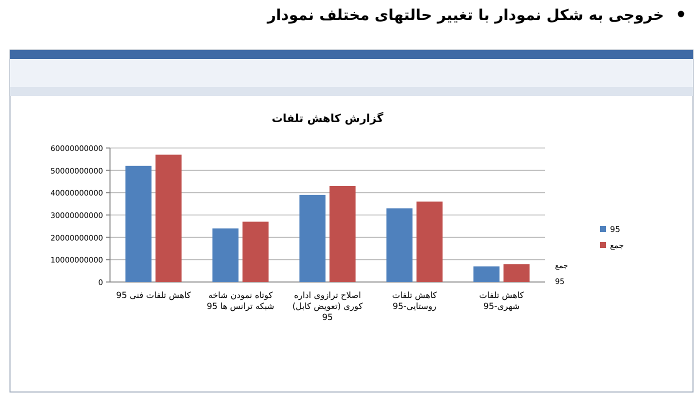  I want to click on x-tick-label: کاهش تلفات روستایی-95, so click(414, 301).